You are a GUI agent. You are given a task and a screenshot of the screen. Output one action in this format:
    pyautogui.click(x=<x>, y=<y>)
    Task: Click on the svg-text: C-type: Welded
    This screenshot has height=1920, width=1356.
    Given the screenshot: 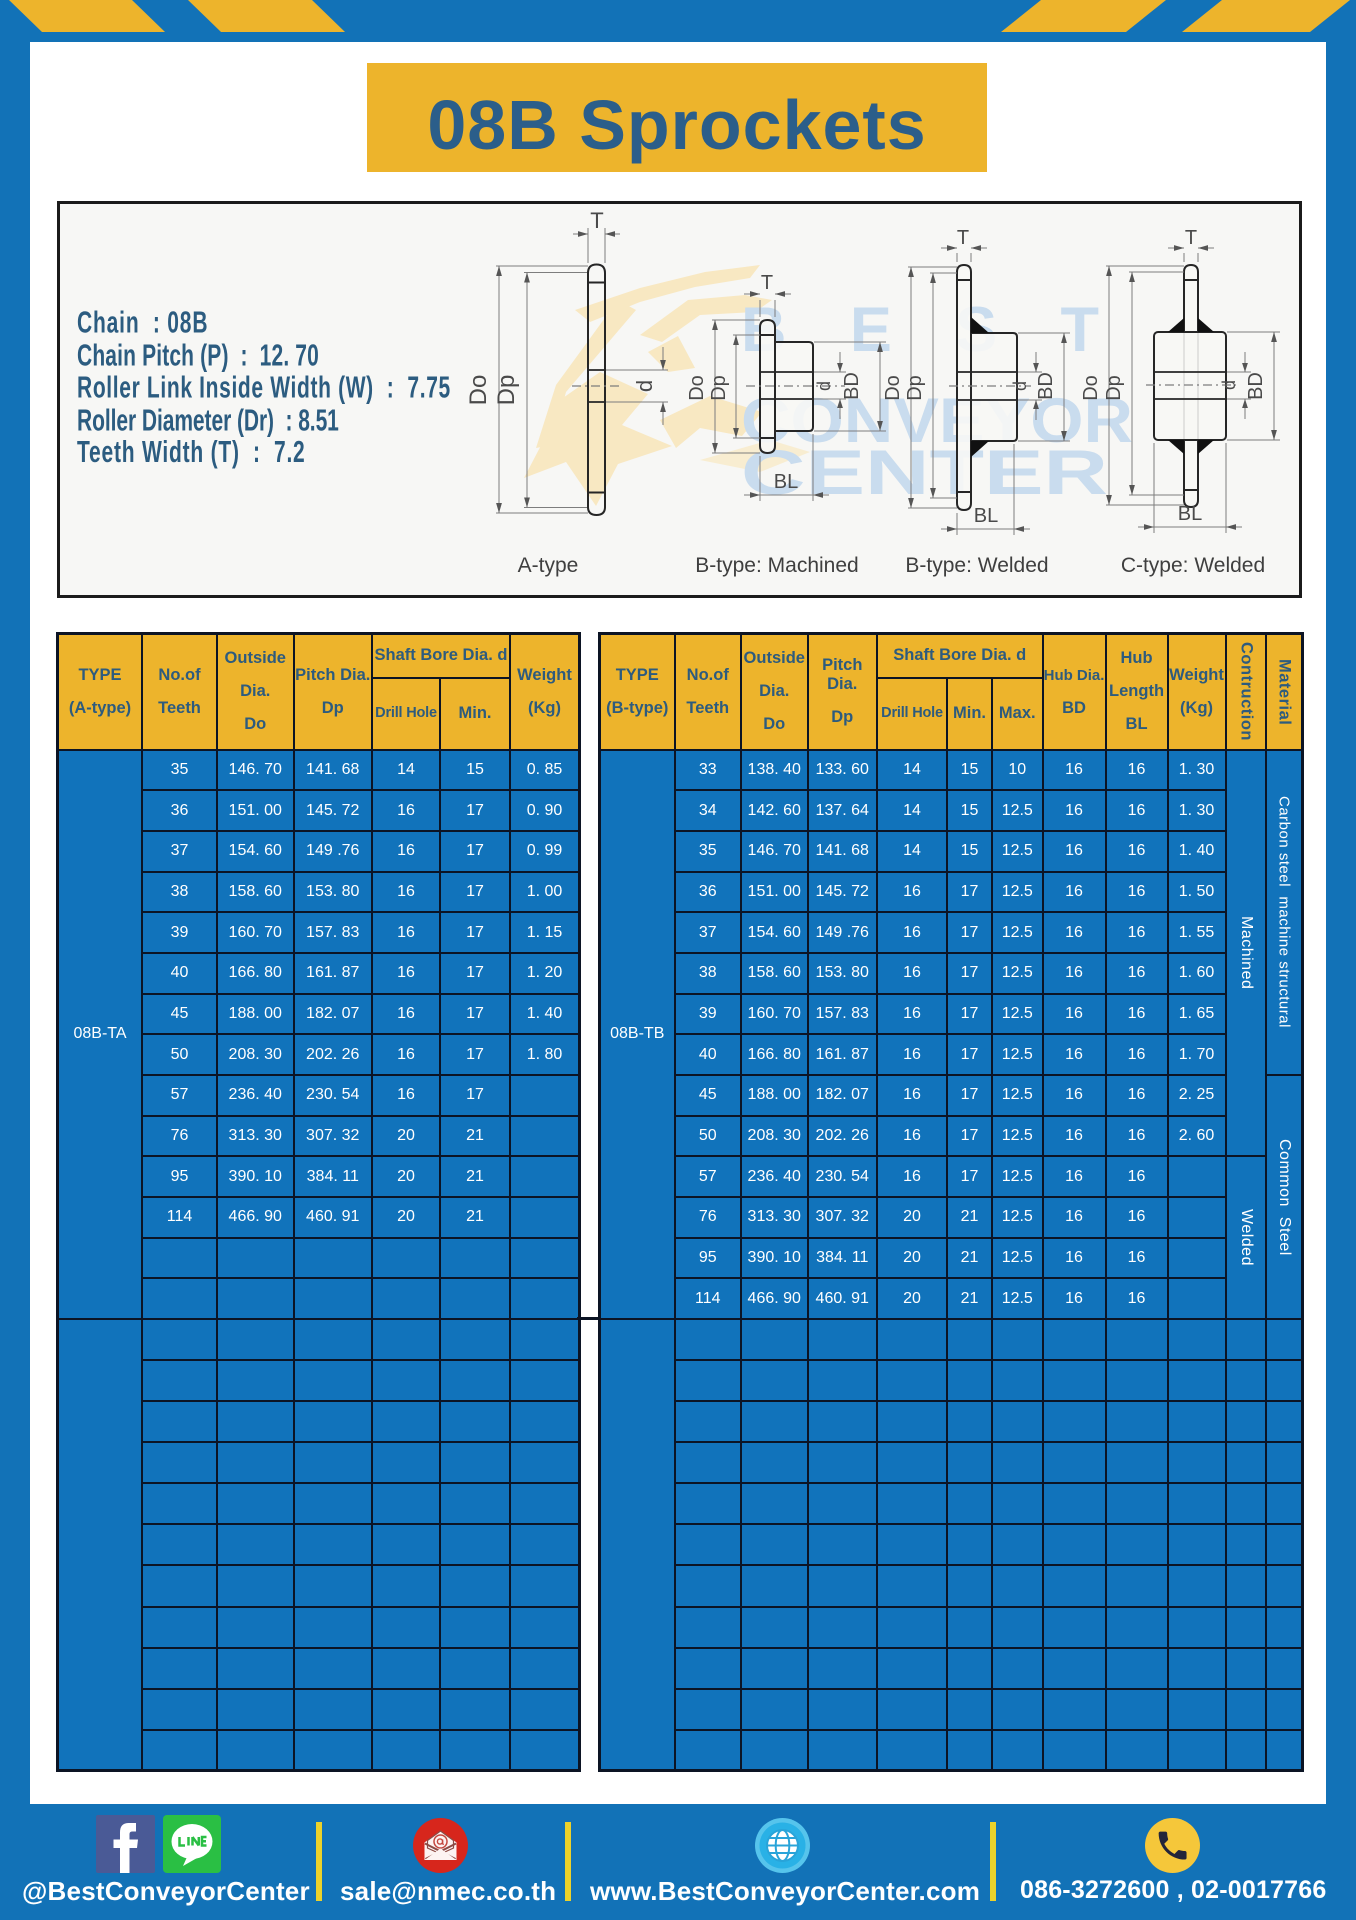 What is the action you would take?
    pyautogui.click(x=1193, y=565)
    